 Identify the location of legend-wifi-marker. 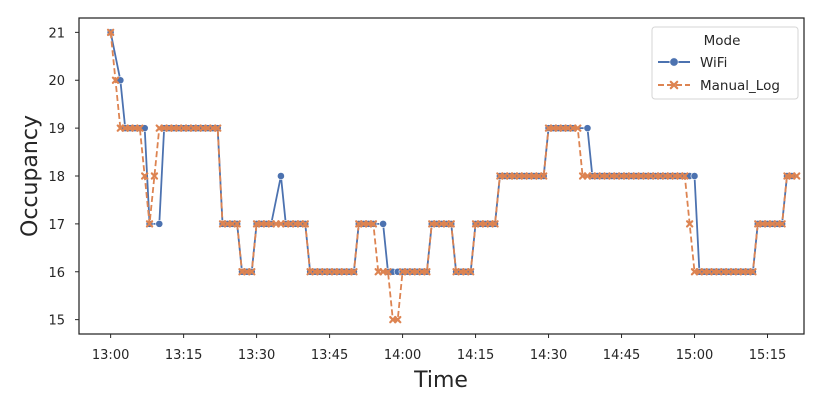
(674, 62).